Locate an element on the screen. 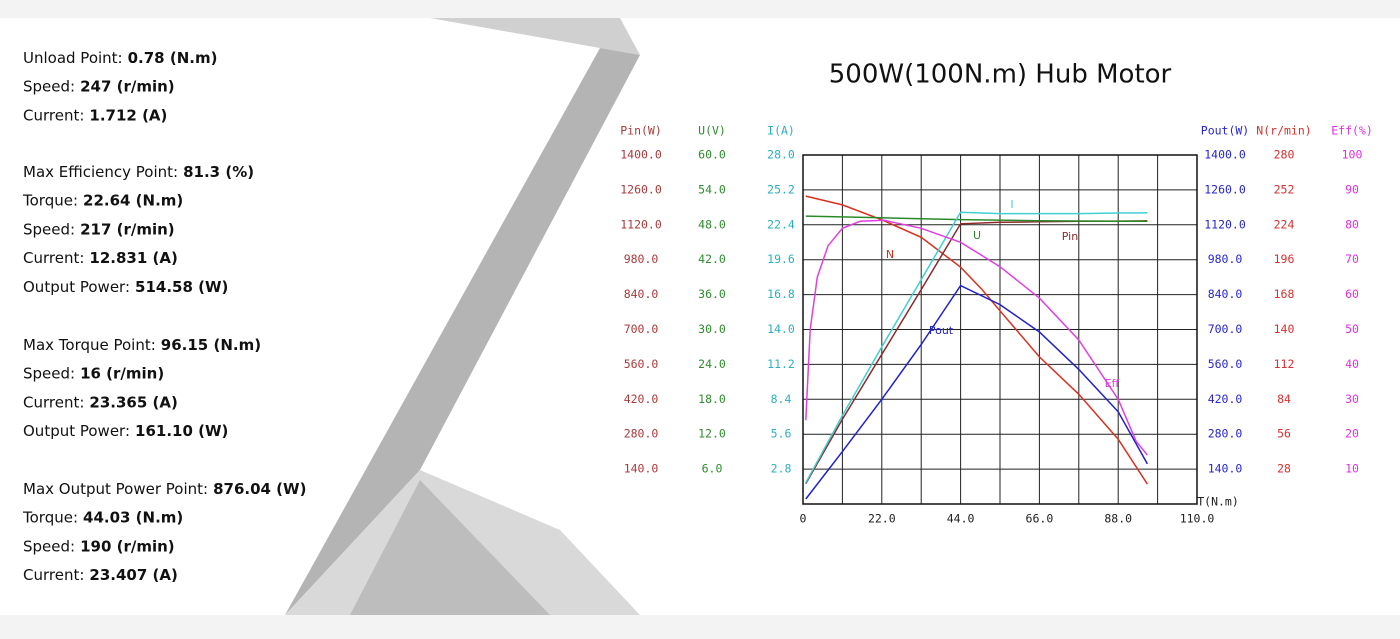 The width and height of the screenshot is (1400, 639). y-tick-label: 25.2 is located at coordinates (781, 189).